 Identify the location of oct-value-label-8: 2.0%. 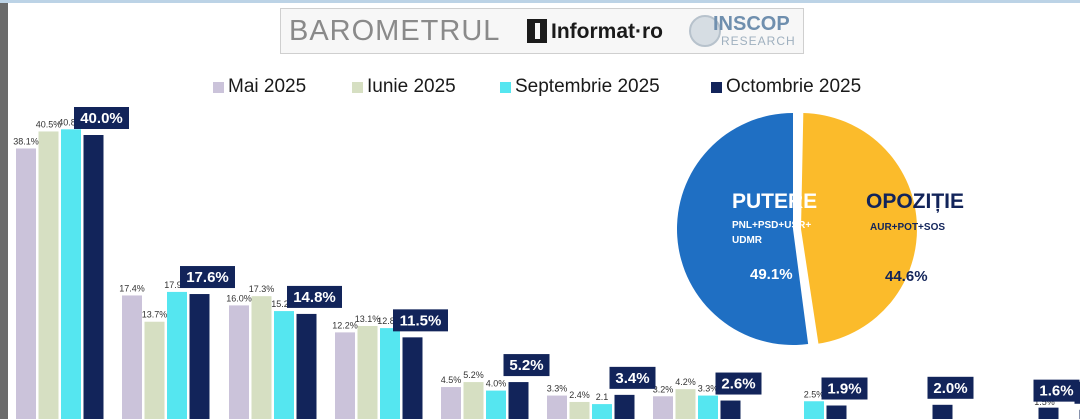
(950, 388).